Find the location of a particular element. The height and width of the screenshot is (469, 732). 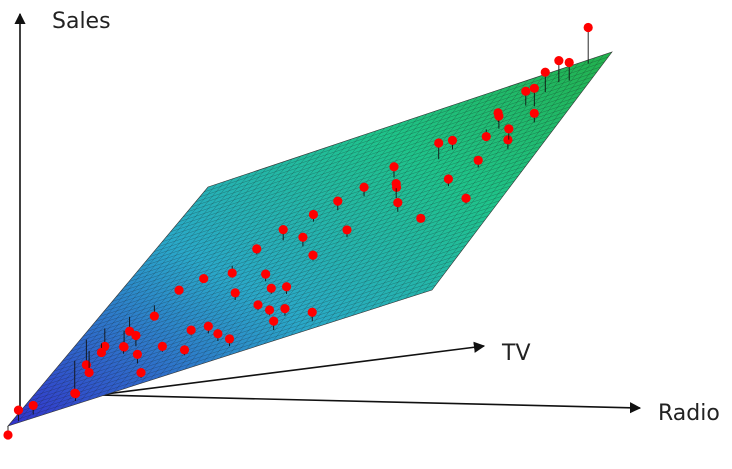

sales-axis-label: Sales is located at coordinates (81, 21).